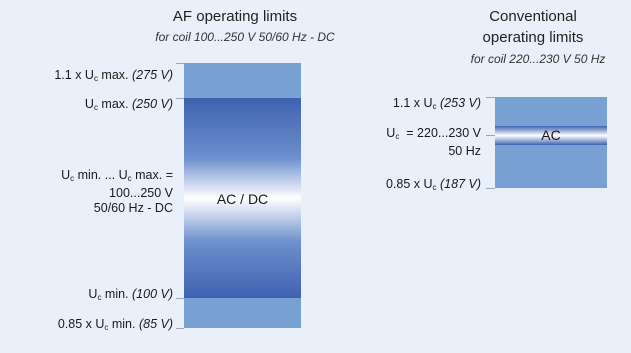  What do you see at coordinates (180, 328) in the screenshot?
I see `left-tick-bottom` at bounding box center [180, 328].